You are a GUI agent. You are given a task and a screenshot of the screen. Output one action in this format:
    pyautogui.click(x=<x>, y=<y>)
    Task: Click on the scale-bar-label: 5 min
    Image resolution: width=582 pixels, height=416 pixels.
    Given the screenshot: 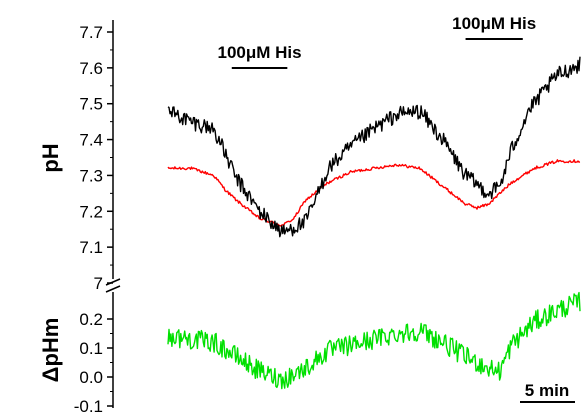 What is the action you would take?
    pyautogui.click(x=547, y=390)
    